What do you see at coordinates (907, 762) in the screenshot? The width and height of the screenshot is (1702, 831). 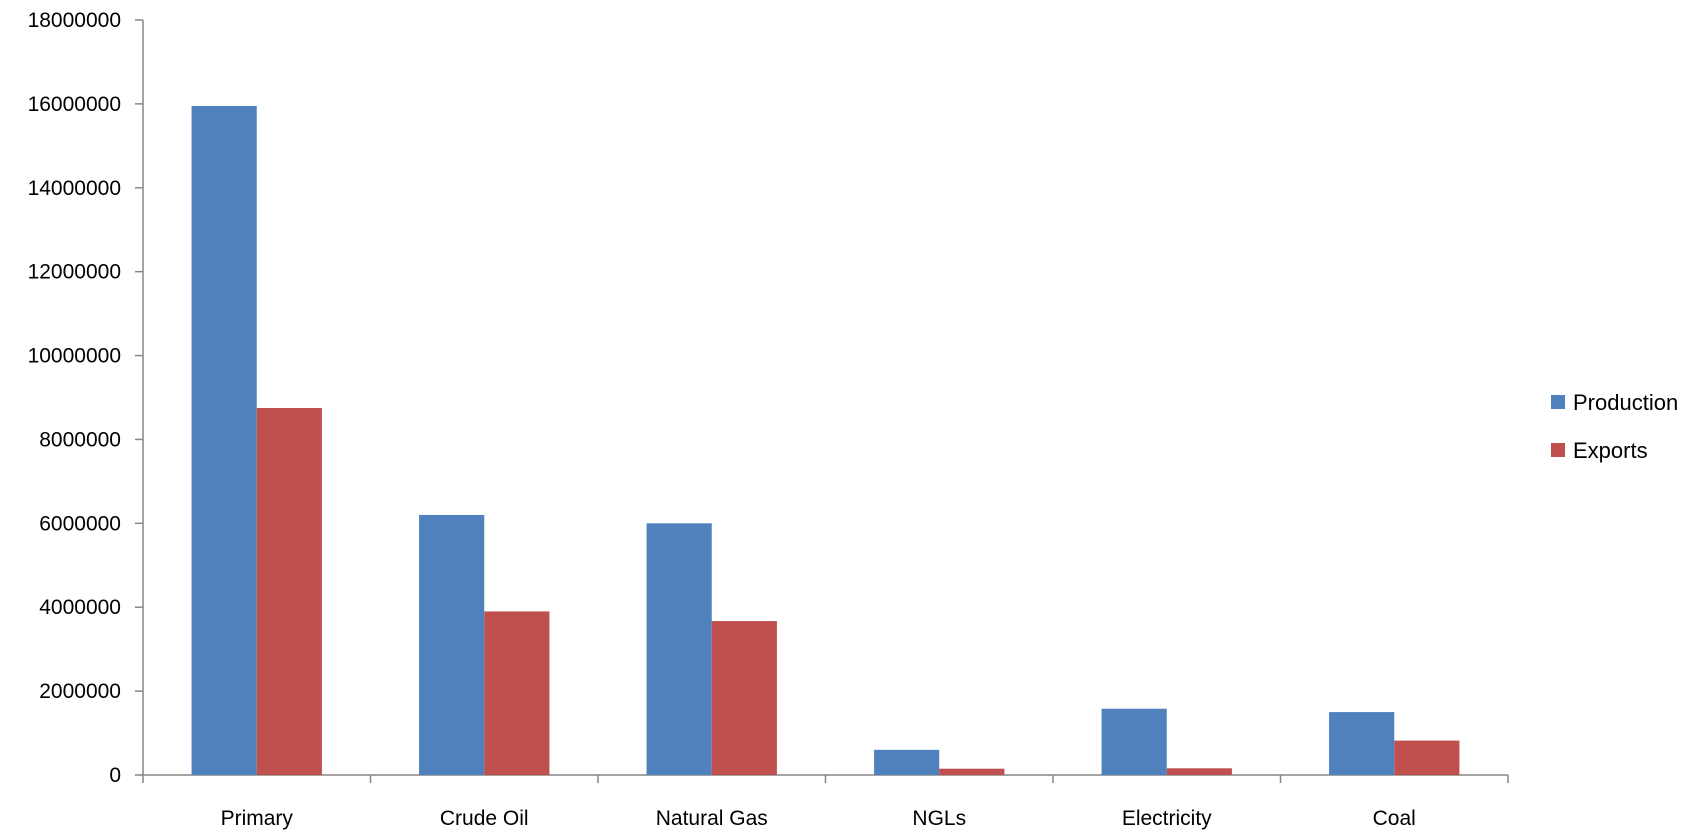 I see `bar-production-ngls` at bounding box center [907, 762].